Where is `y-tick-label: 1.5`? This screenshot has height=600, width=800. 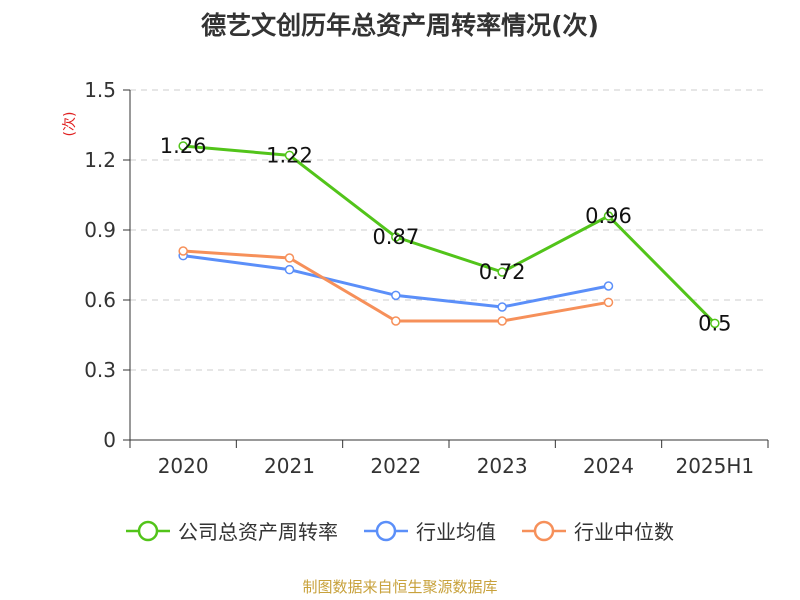 y-tick-label: 1.5 is located at coordinates (100, 90).